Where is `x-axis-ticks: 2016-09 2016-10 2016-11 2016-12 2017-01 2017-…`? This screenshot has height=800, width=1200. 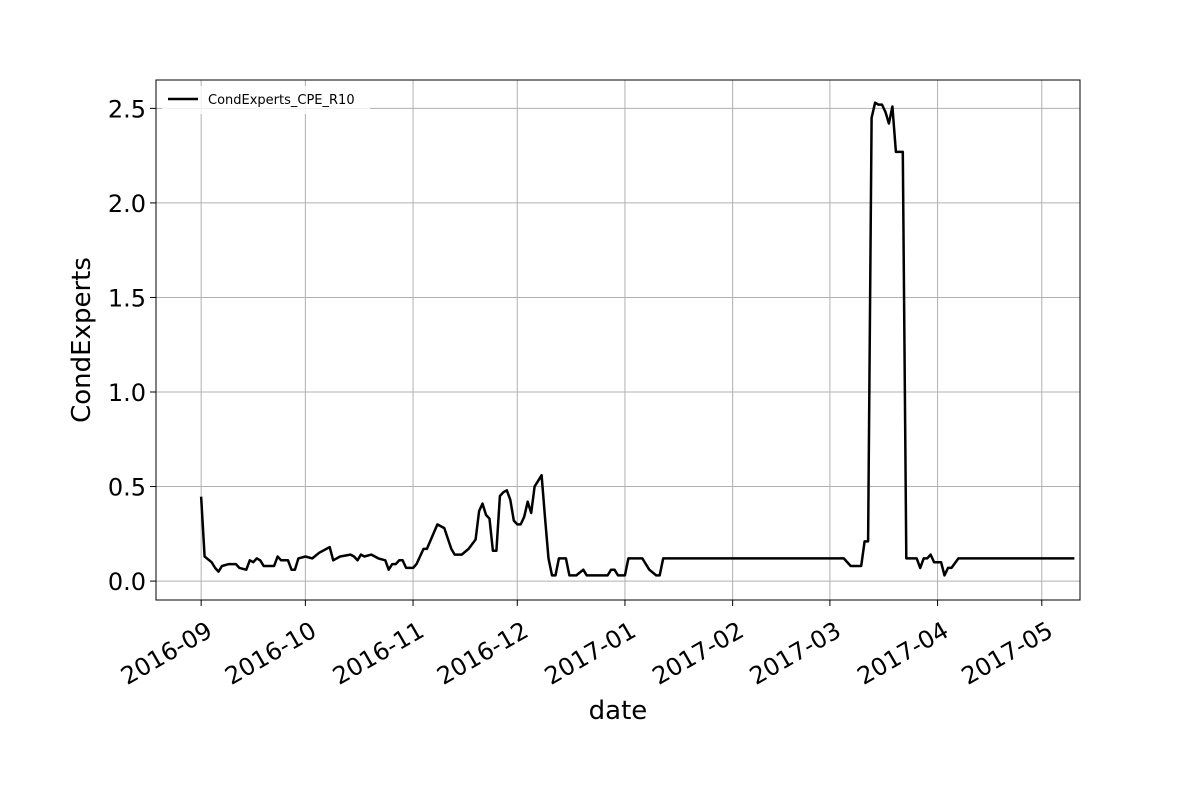 x-axis-ticks: 2016-09 2016-10 2016-11 2016-12 2017-01 2017-… is located at coordinates (587, 645).